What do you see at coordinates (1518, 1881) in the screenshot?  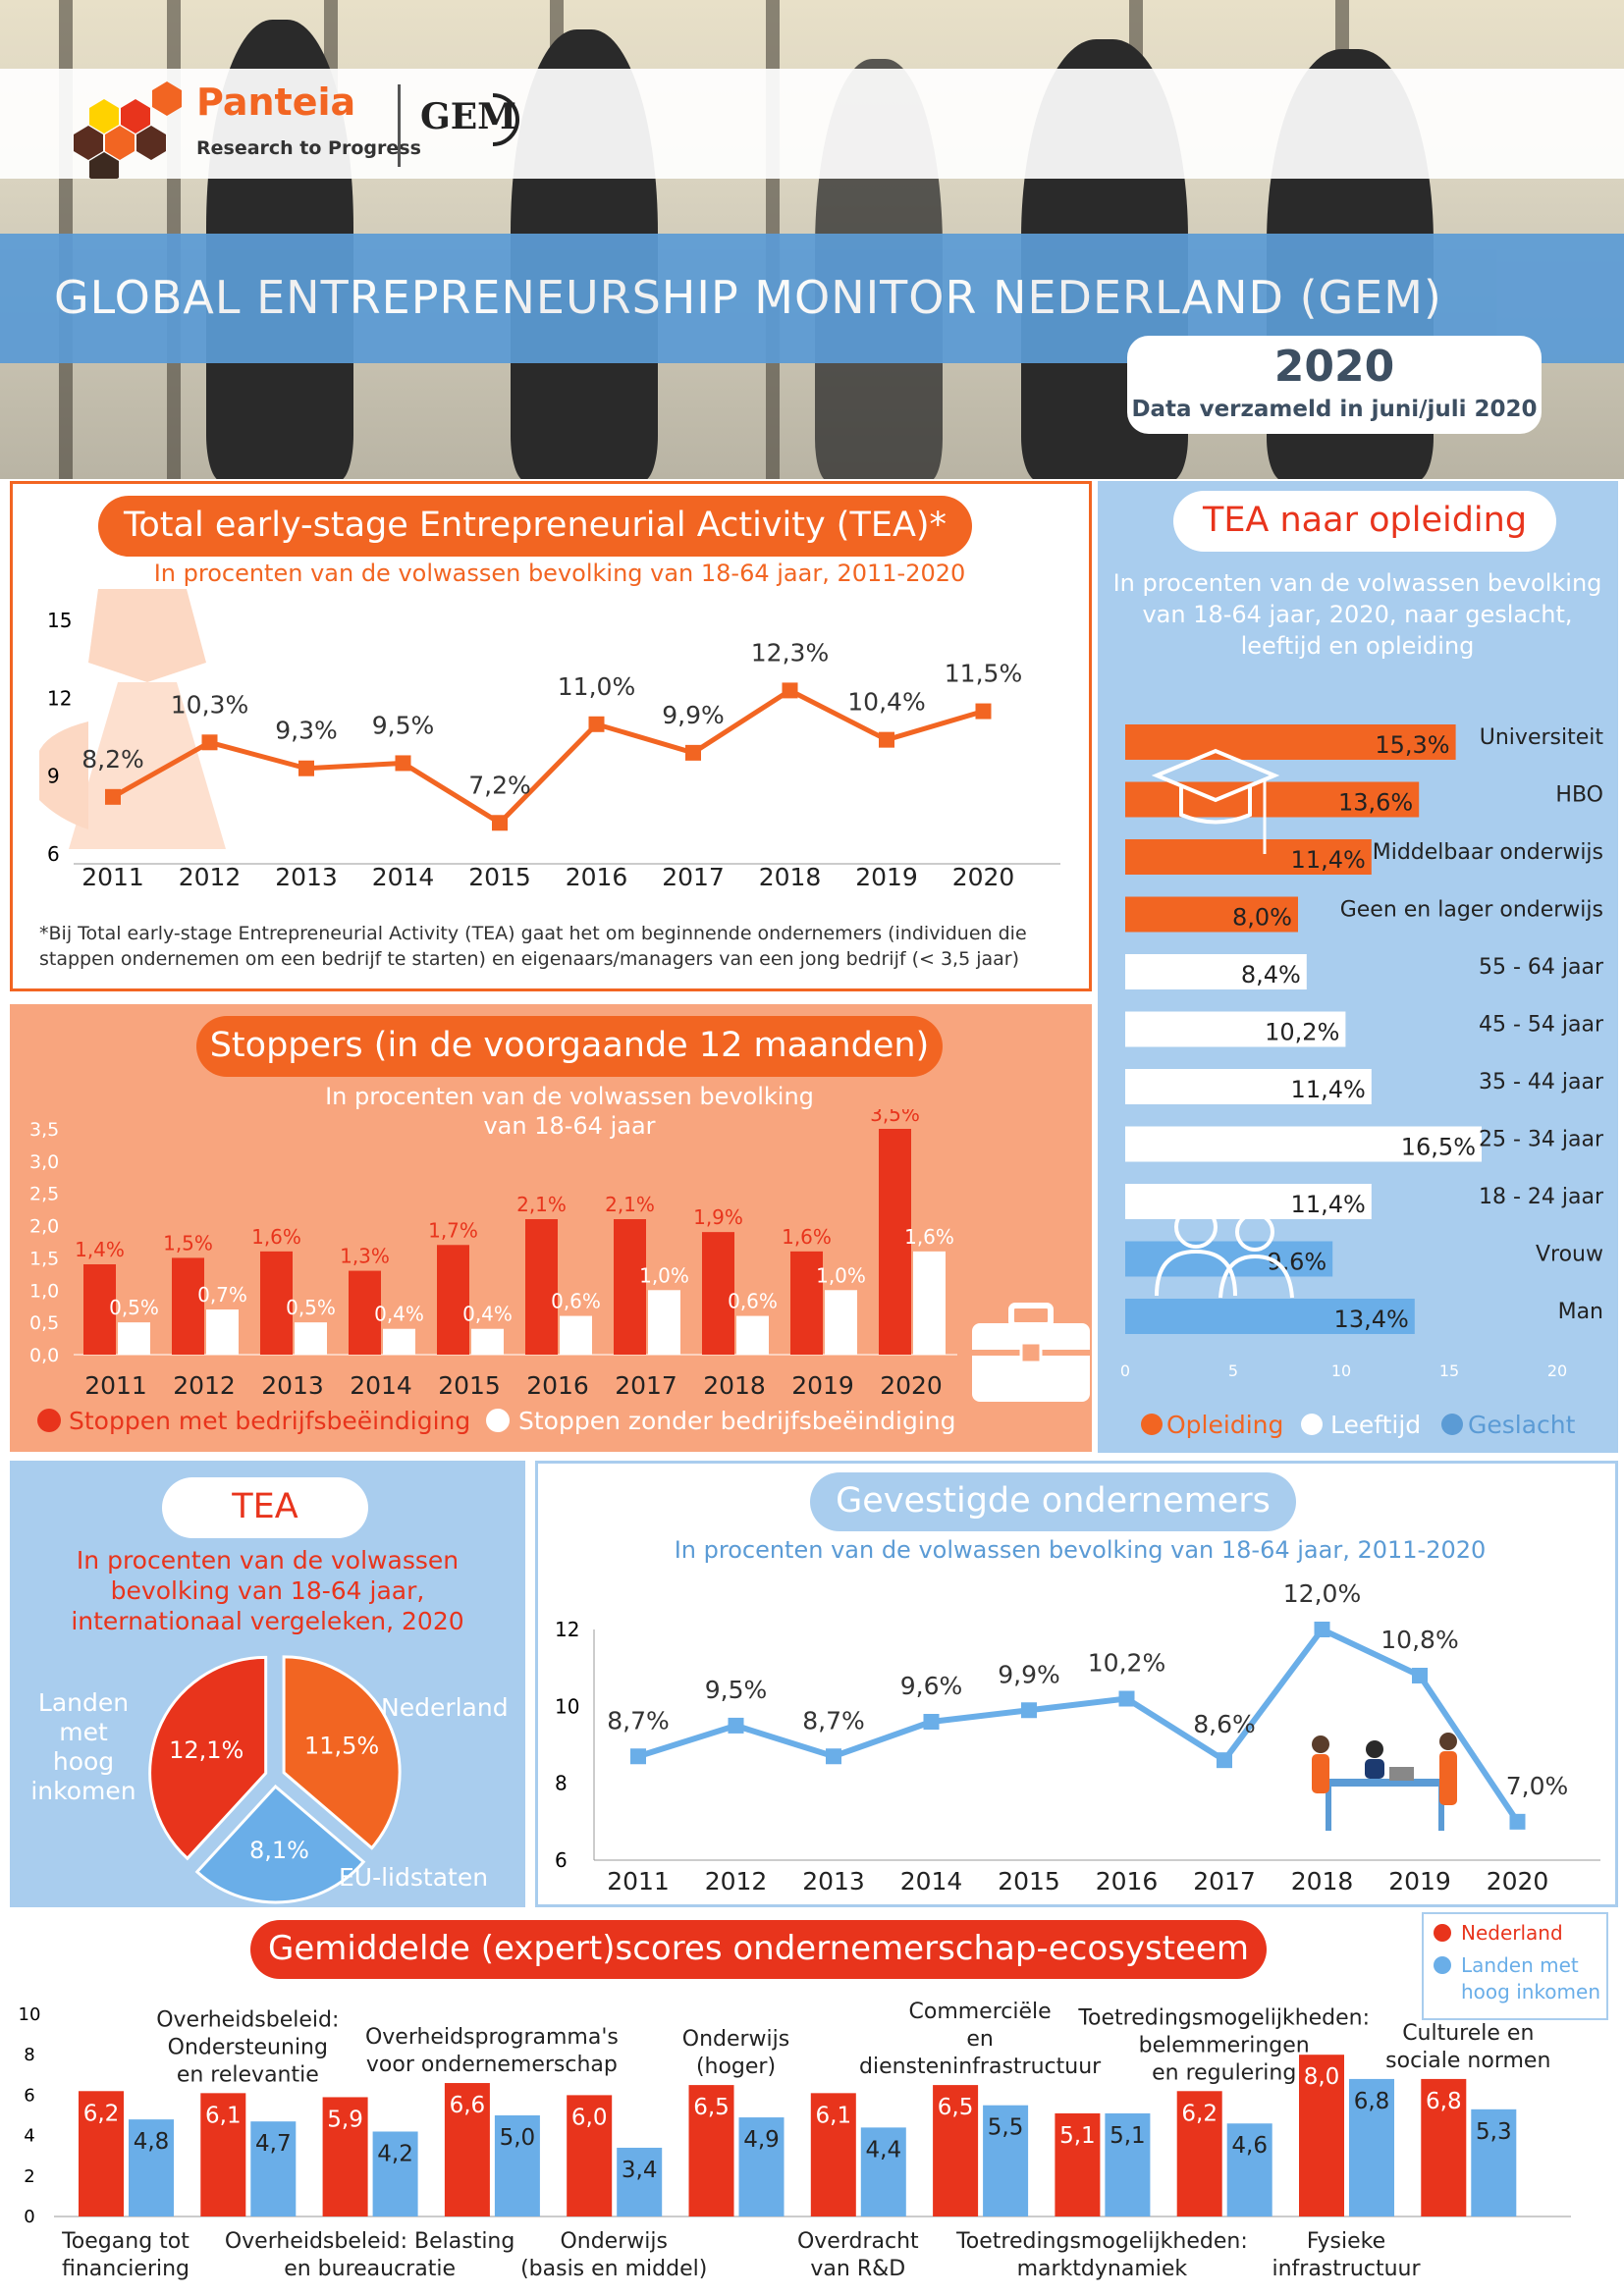 I see `gevestigd-x-tick: 2020` at bounding box center [1518, 1881].